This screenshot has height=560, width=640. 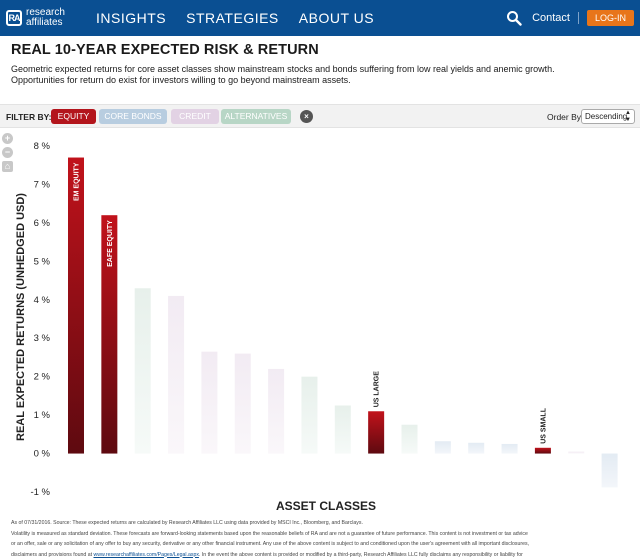 What do you see at coordinates (326, 506) in the screenshot?
I see `x-axis-title: ASSET CLASSES` at bounding box center [326, 506].